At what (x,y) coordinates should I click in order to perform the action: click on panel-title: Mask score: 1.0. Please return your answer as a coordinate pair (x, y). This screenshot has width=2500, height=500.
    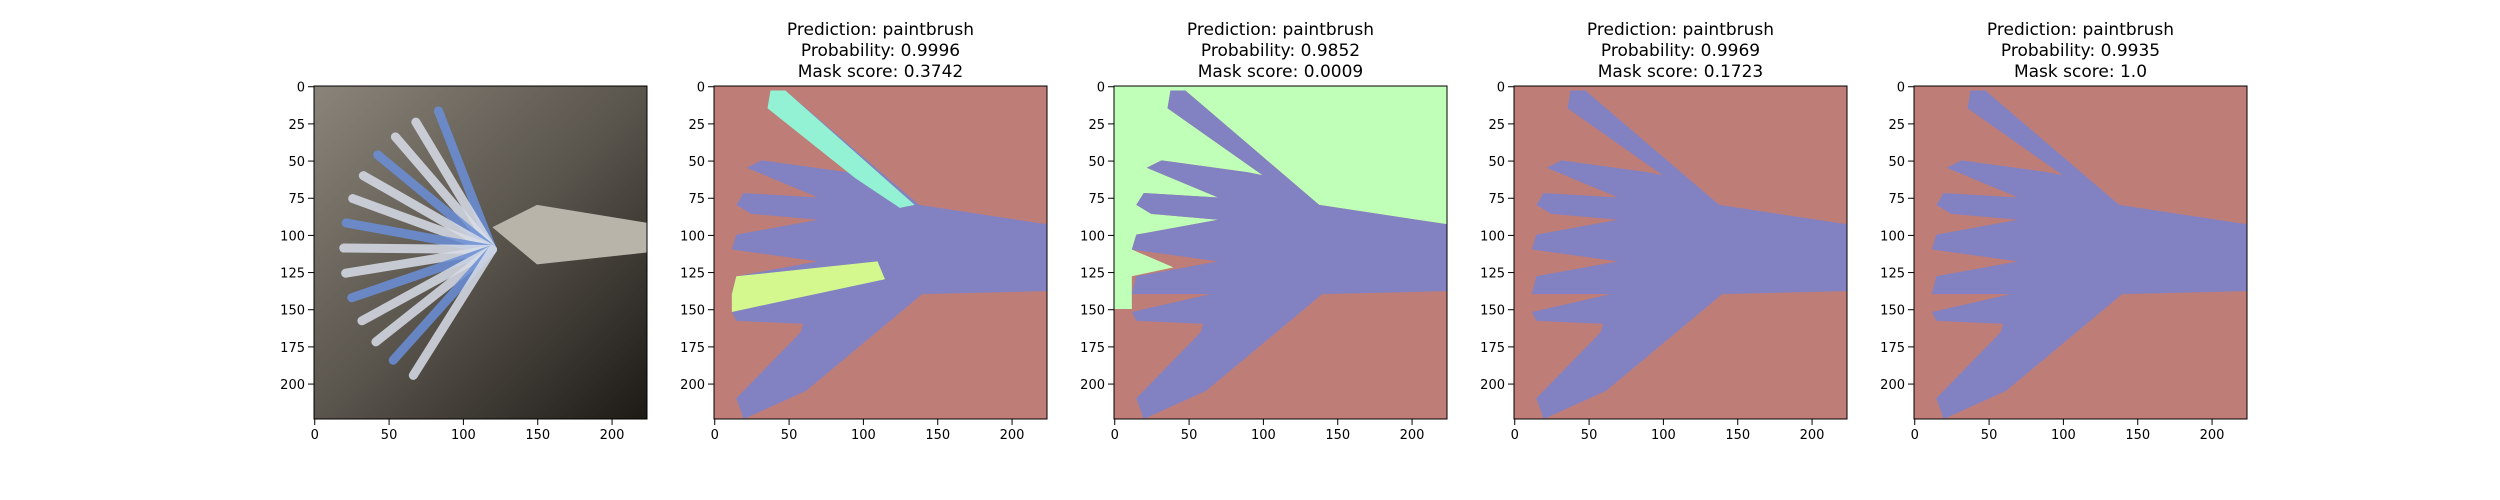
    Looking at the image, I should click on (2080, 72).